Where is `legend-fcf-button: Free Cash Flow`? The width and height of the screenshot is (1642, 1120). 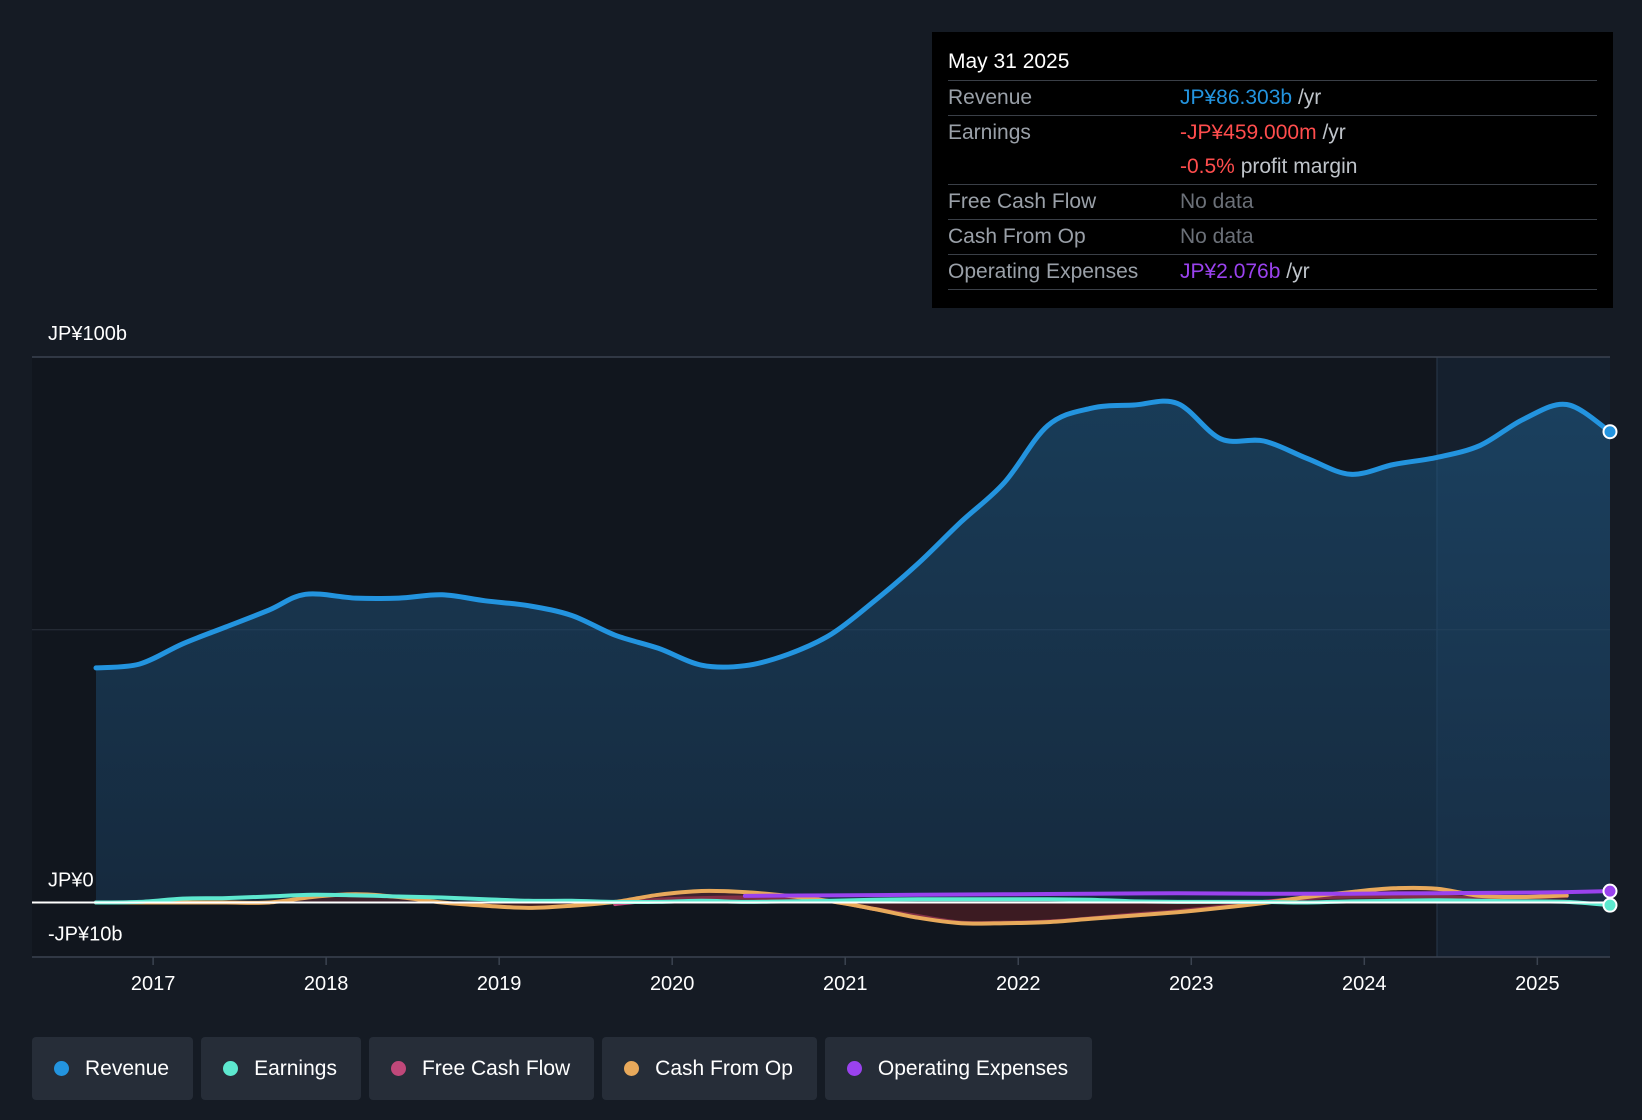
legend-fcf-button: Free Cash Flow is located at coordinates (481, 1068).